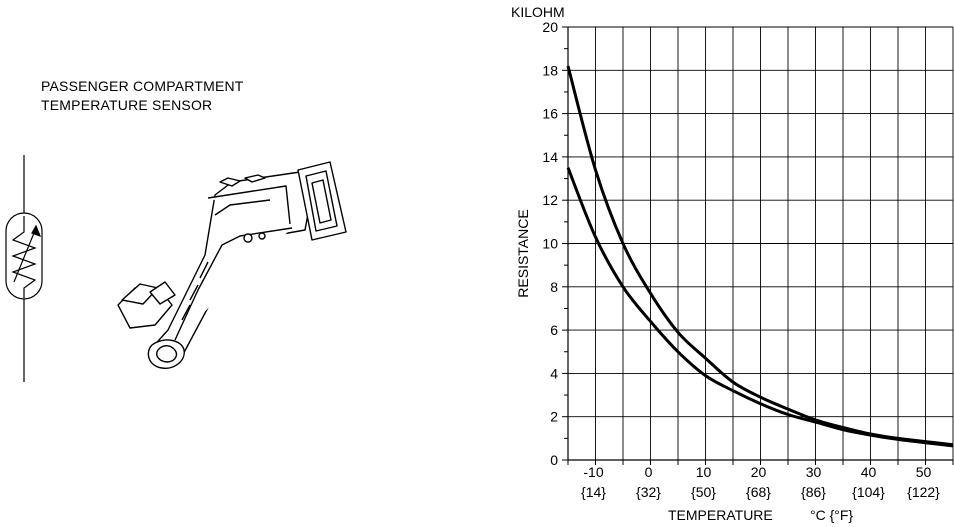 The height and width of the screenshot is (527, 954). I want to click on y-tick-label: 20, so click(550, 27).